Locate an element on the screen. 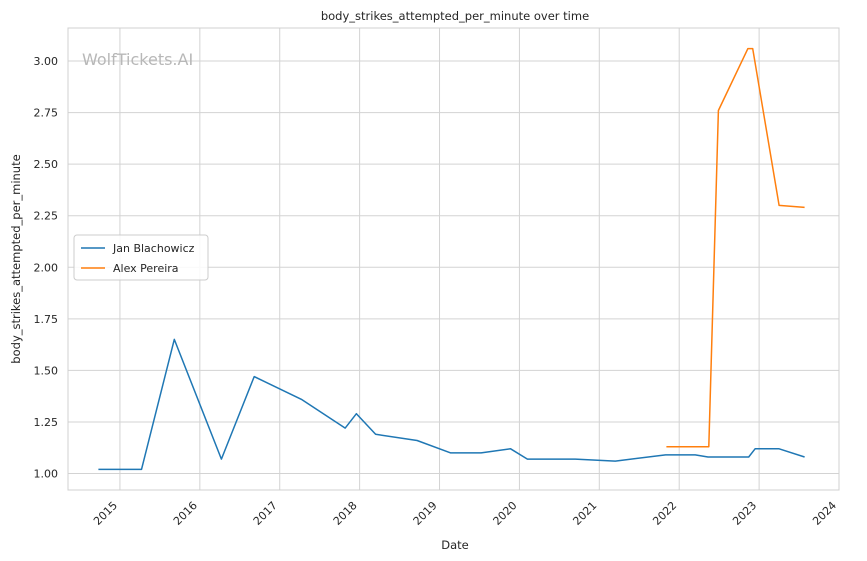 This screenshot has height=561, width=867. legend: Jan Blachowicz Alex Pereira is located at coordinates (141, 257).